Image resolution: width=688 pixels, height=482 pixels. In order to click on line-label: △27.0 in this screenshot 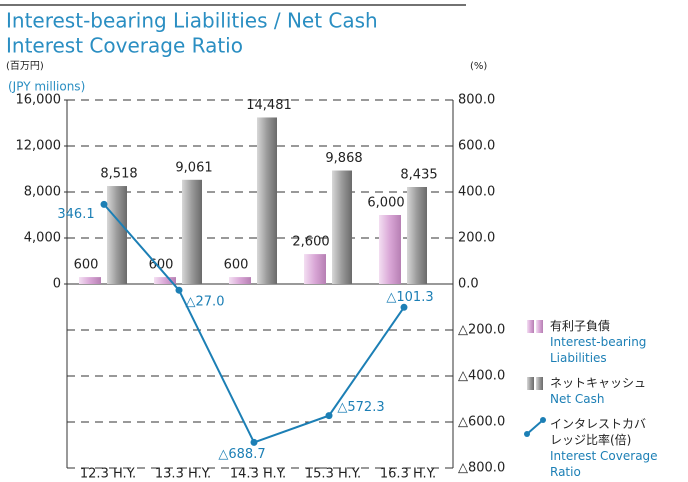, I will do `click(205, 302)`.